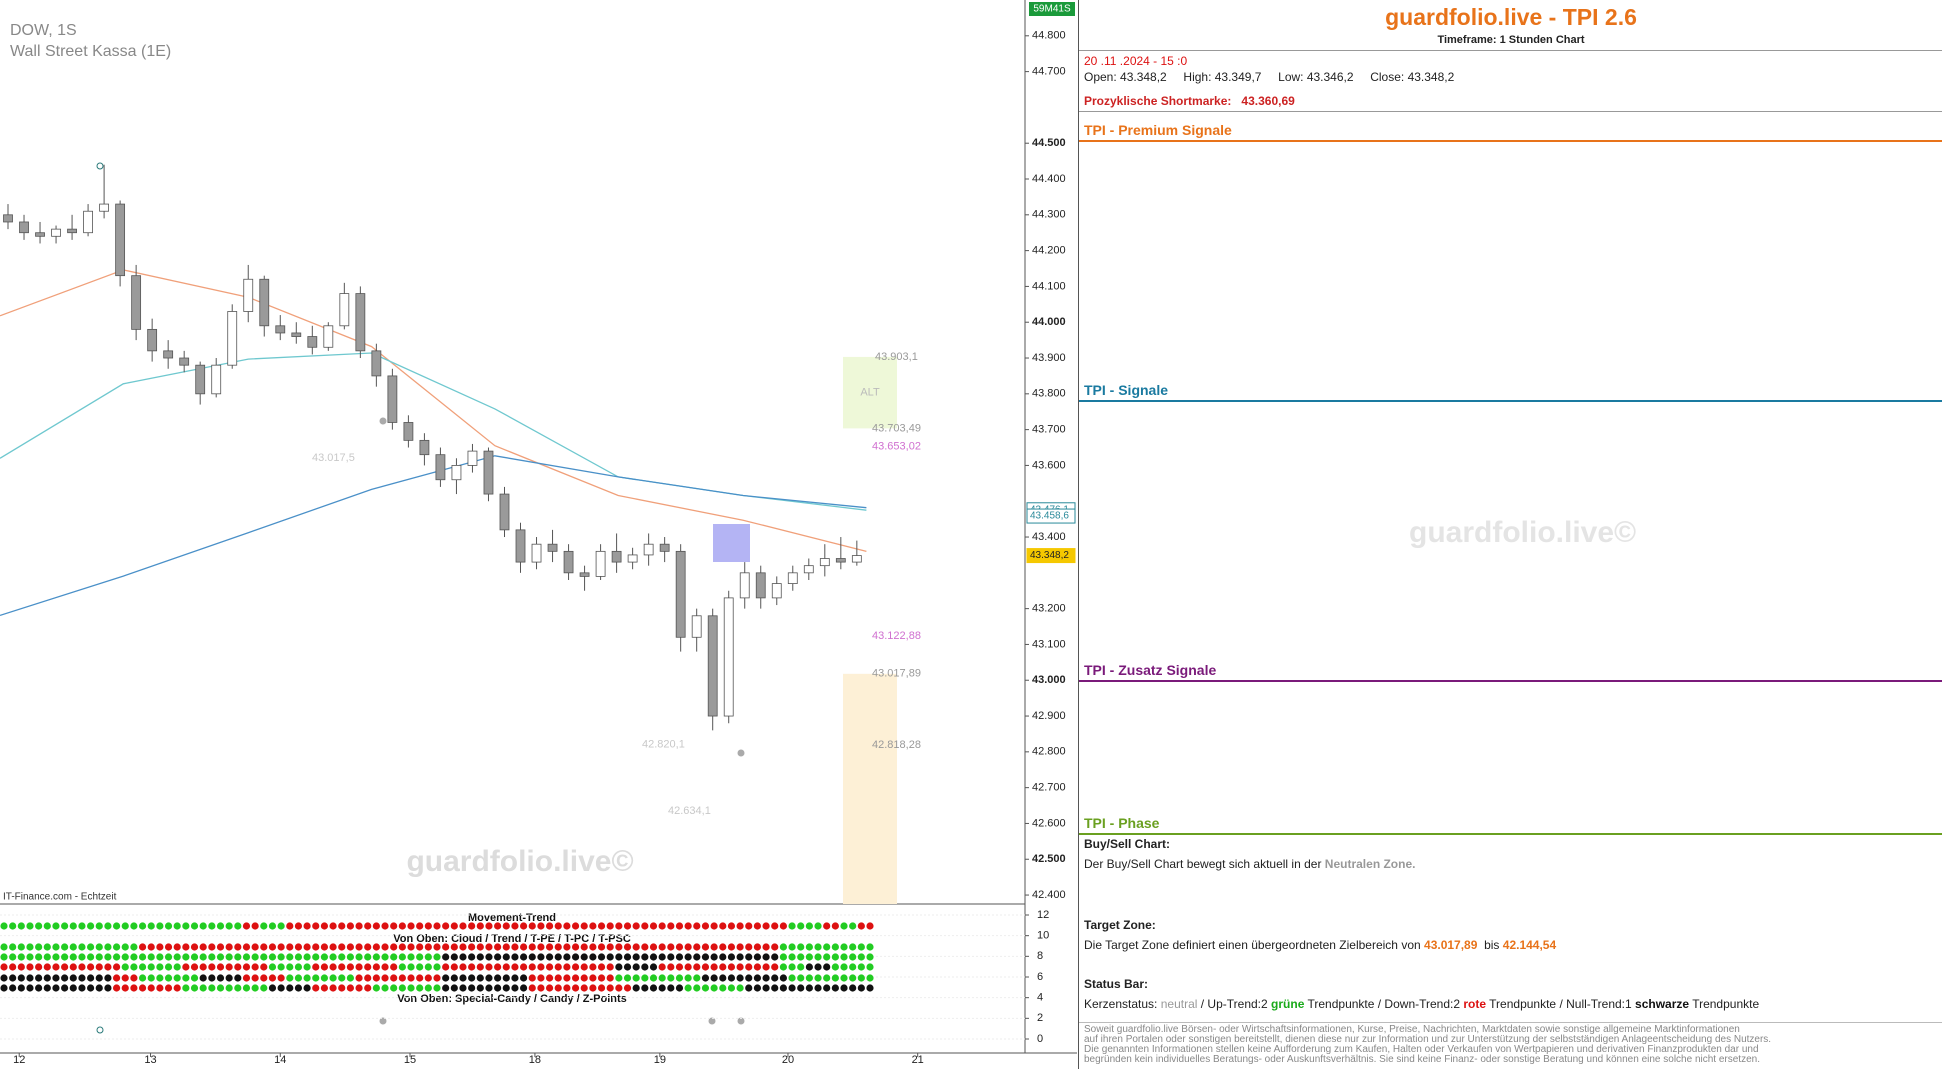 The image size is (1942, 1069). Describe the element at coordinates (1412, 77) in the screenshot. I see `ohlc-close: Close: 43.348,2` at that location.